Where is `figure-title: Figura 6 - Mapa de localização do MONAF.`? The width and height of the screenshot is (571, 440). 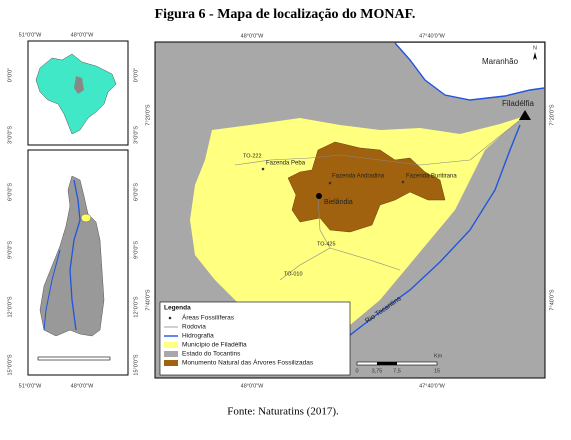
figure-title: Figura 6 - Mapa de localização do MONAF. is located at coordinates (285, 14).